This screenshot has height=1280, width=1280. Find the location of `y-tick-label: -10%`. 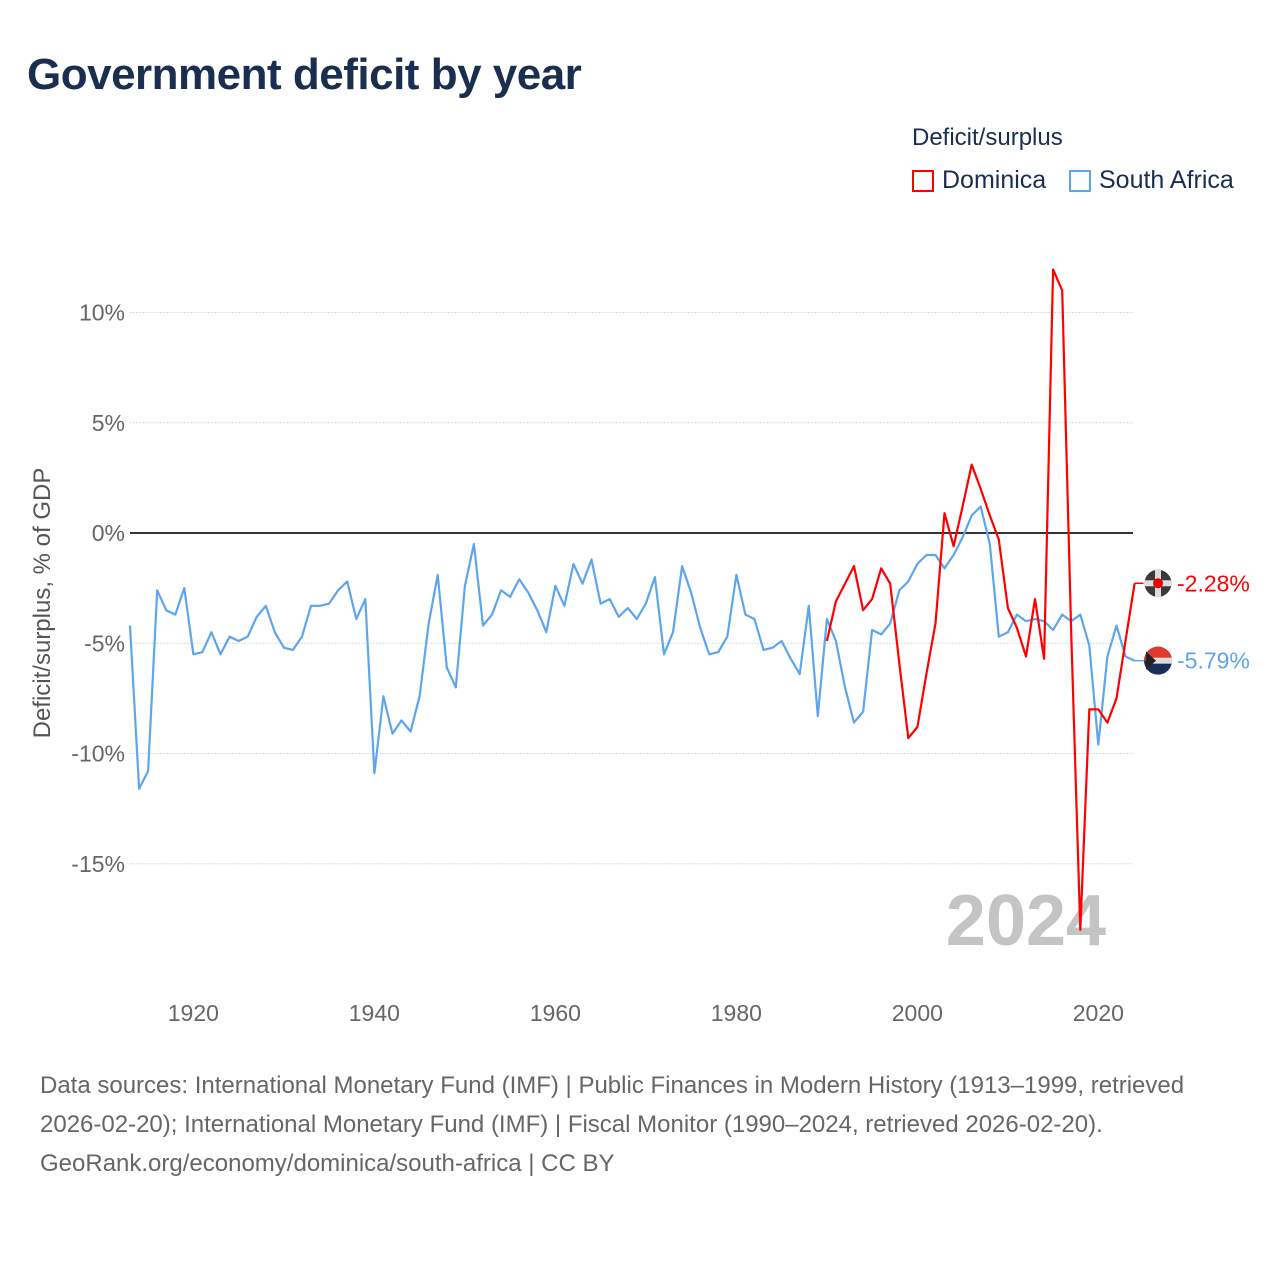

y-tick-label: -10% is located at coordinates (98, 754).